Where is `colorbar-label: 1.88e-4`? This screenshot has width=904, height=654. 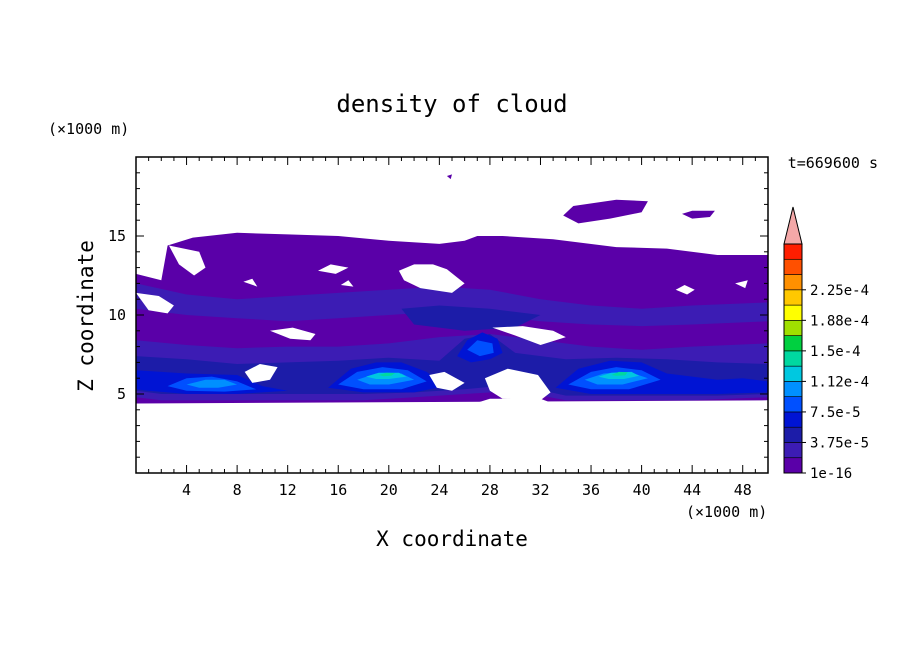 colorbar-label: 1.88e-4 is located at coordinates (839, 321).